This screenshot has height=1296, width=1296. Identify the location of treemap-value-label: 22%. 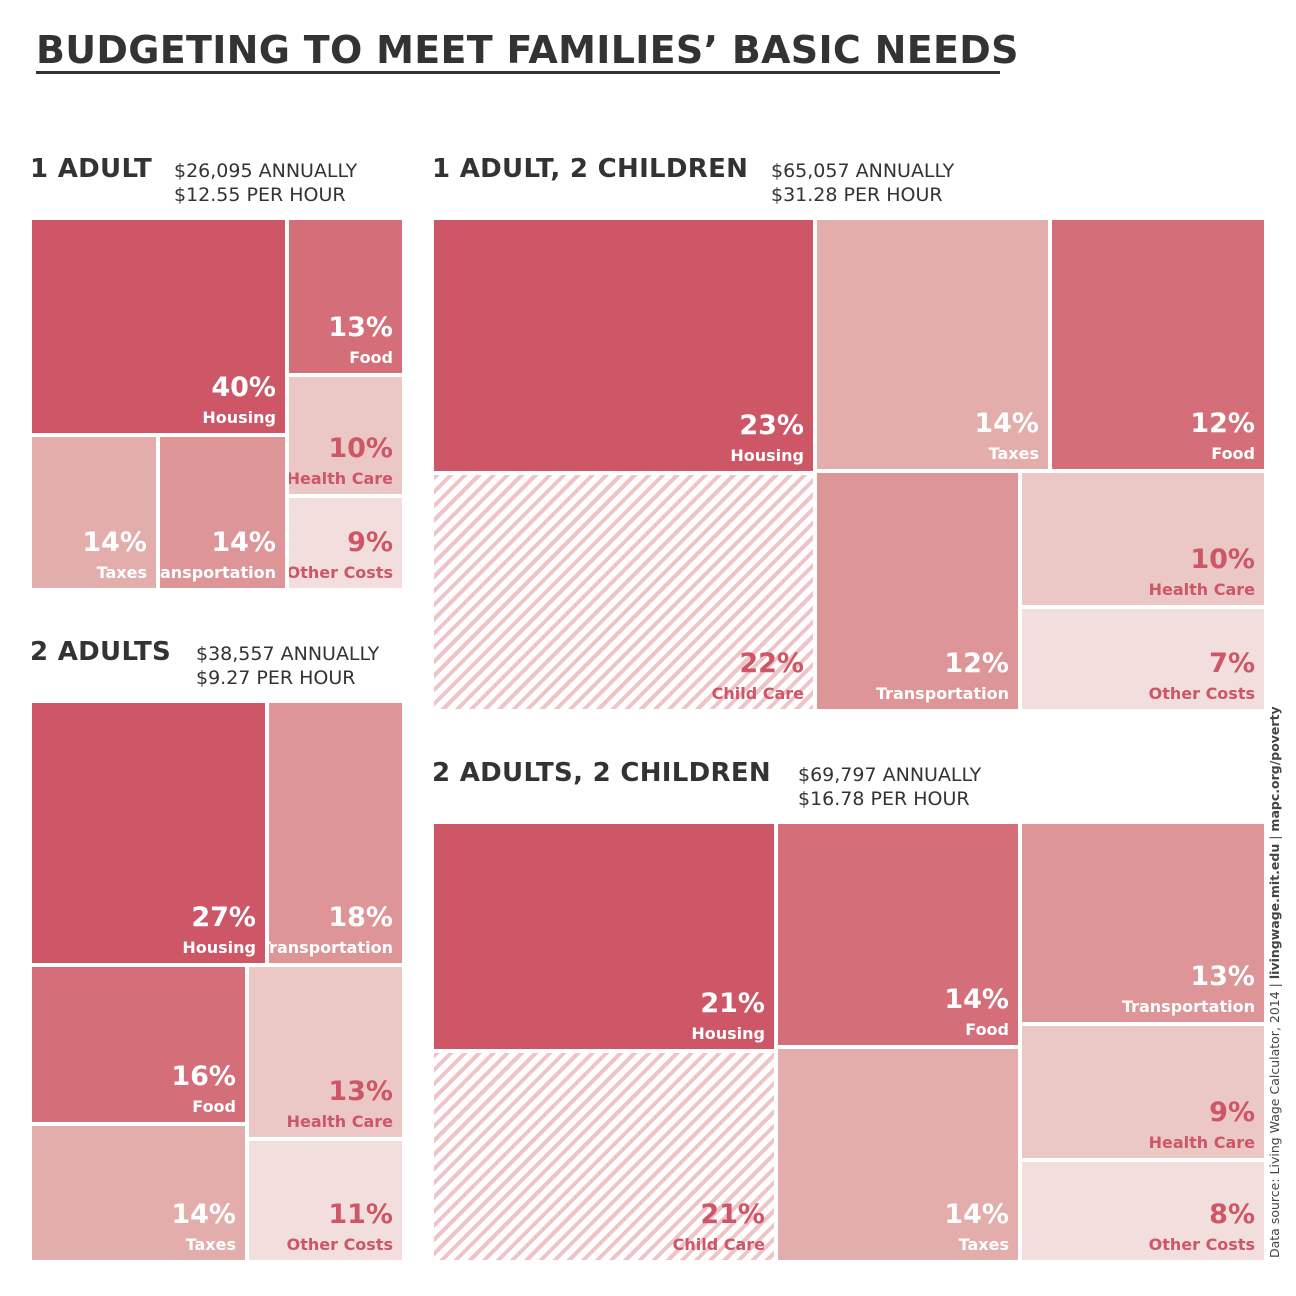
(771, 663).